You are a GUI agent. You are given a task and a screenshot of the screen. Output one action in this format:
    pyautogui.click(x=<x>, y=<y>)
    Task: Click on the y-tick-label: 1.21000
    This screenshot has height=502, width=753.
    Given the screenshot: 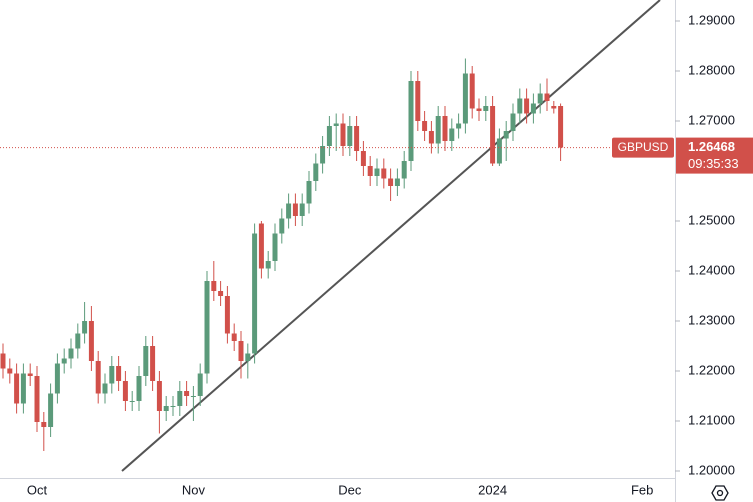 What is the action you would take?
    pyautogui.click(x=711, y=419)
    